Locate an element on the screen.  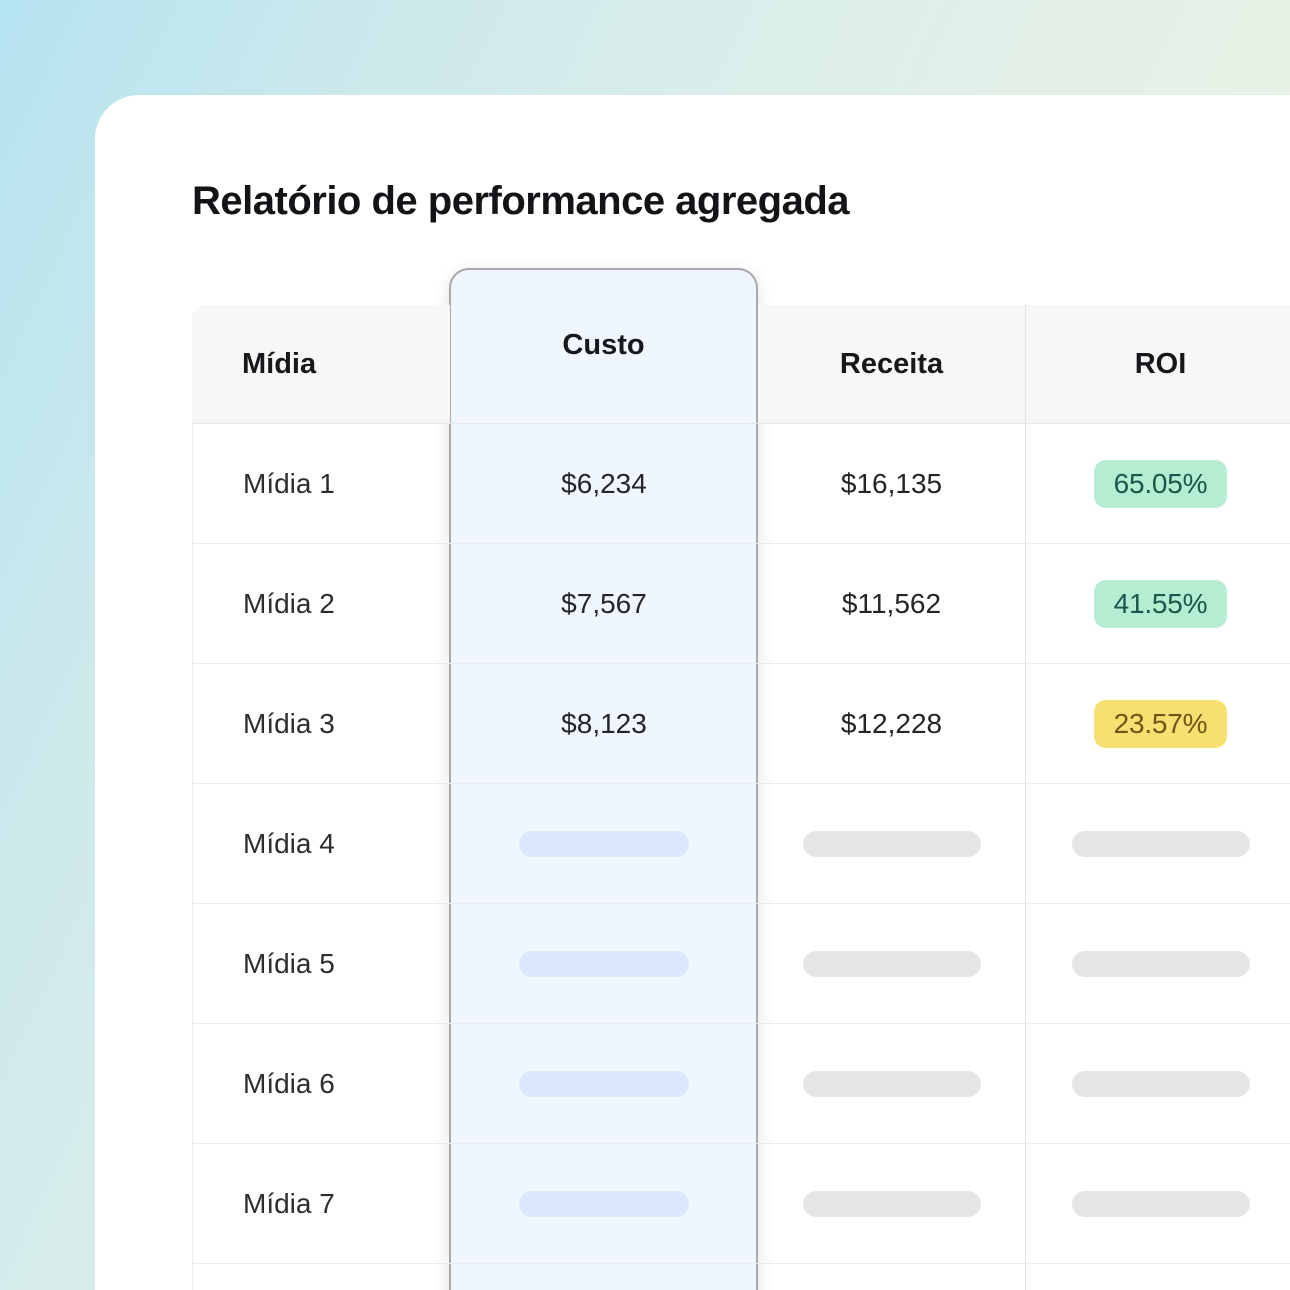
cell-midia: Mídia 2 is located at coordinates (321, 603).